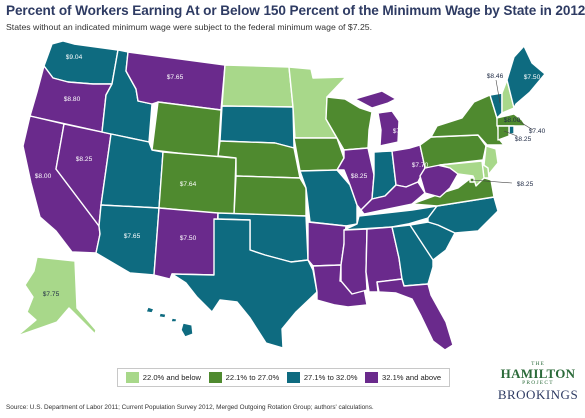 This screenshot has height=418, width=585. What do you see at coordinates (81, 62) in the screenshot?
I see `state-WA` at bounding box center [81, 62].